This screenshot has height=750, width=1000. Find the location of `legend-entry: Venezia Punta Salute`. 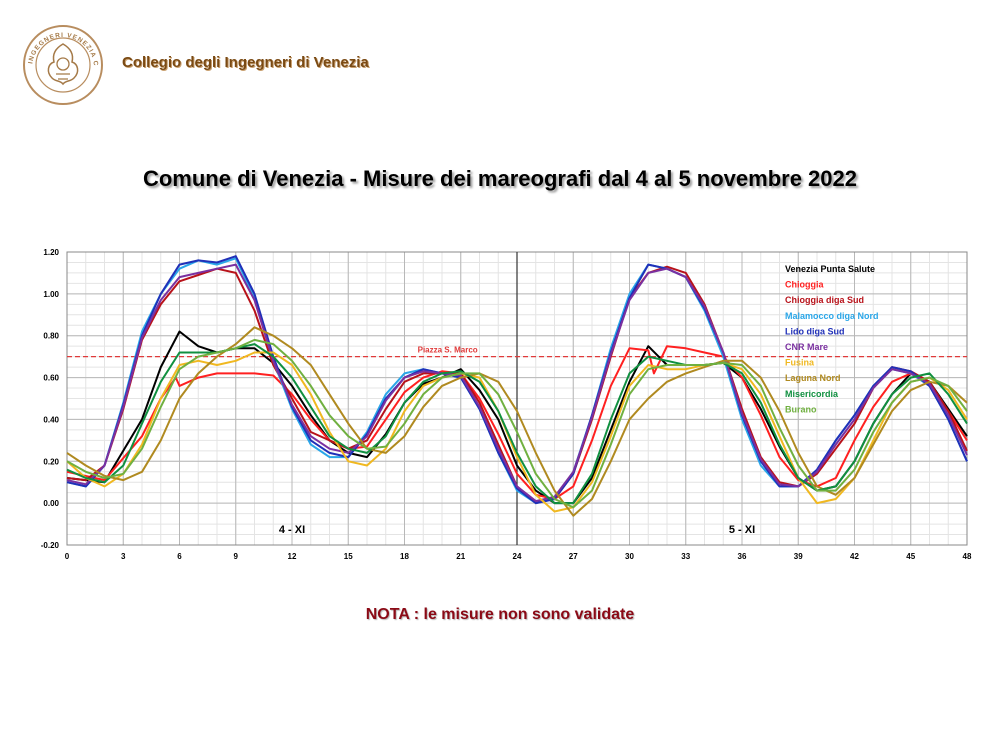

legend-entry: Venezia Punta Salute is located at coordinates (830, 269).